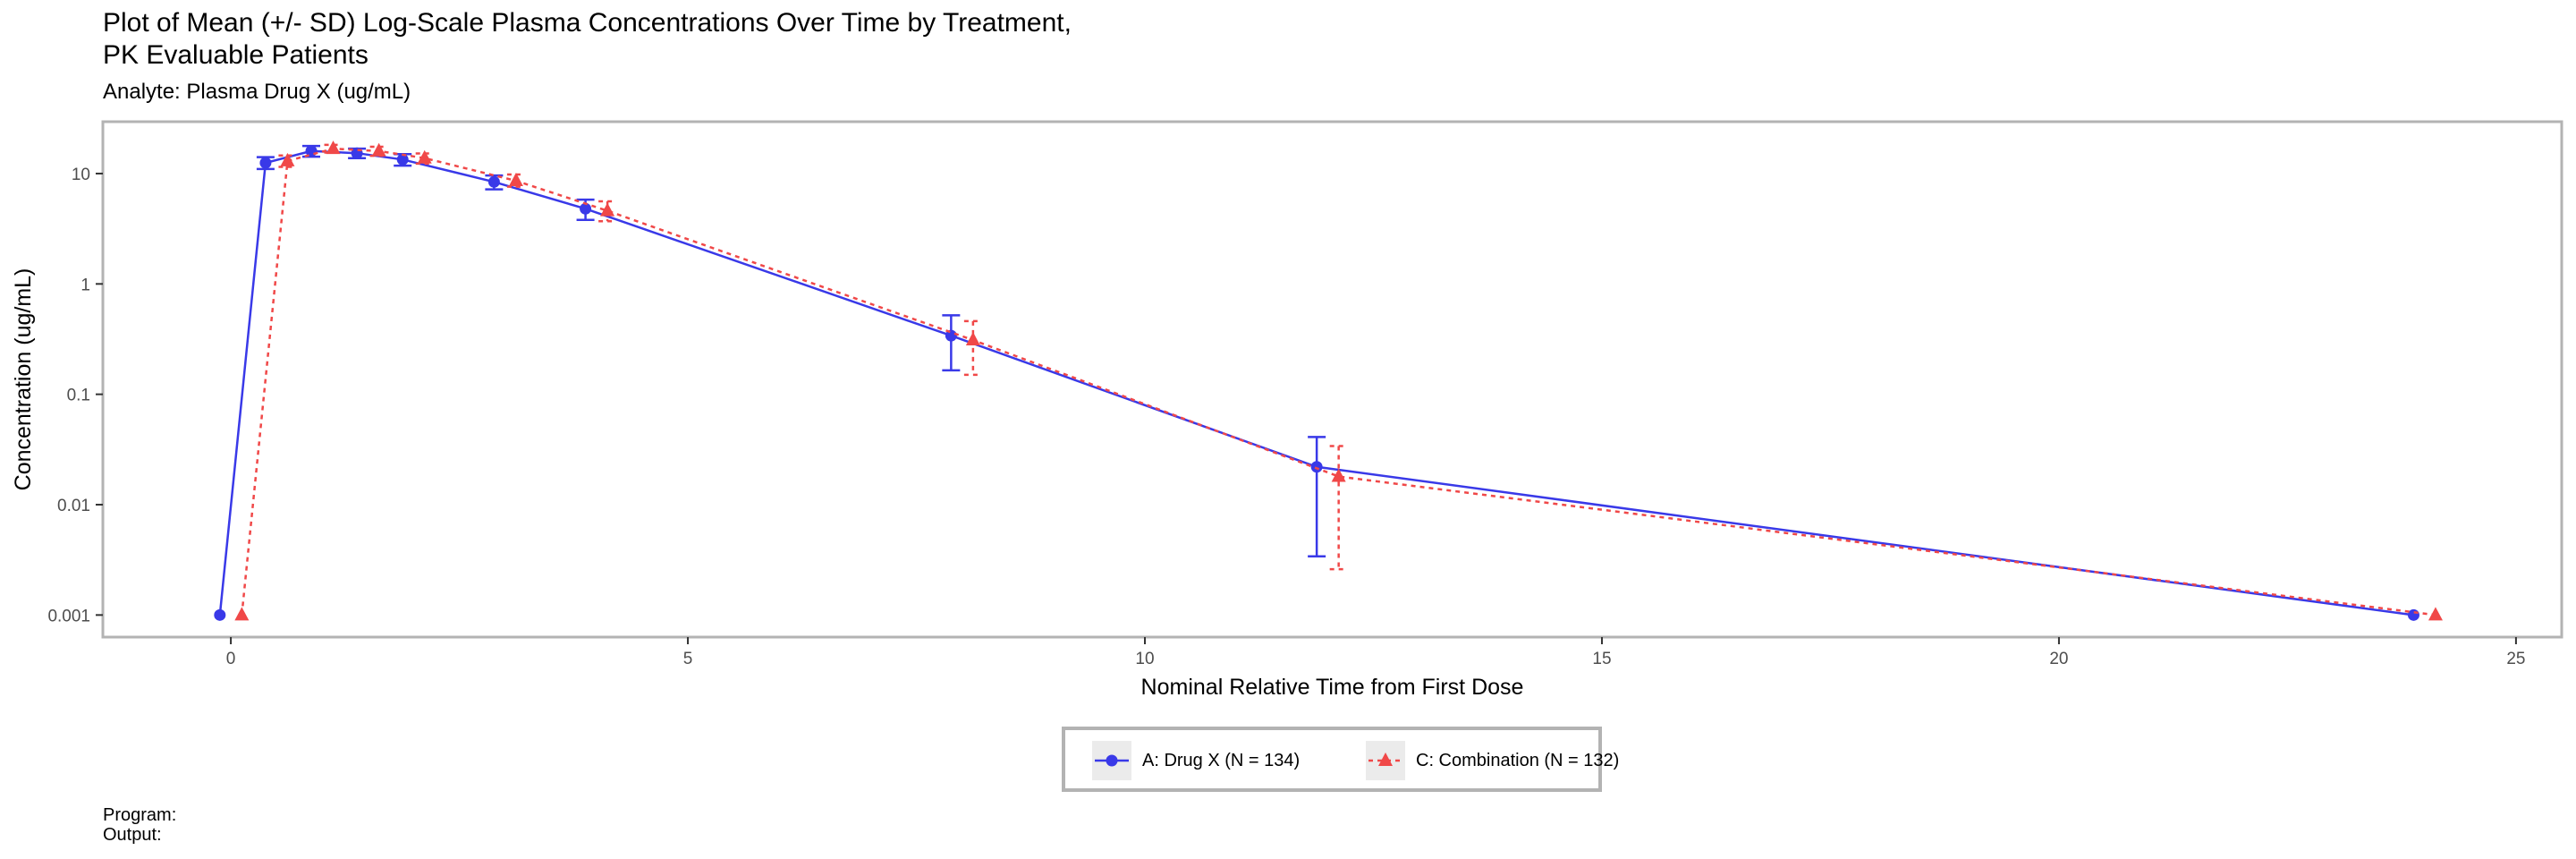 This screenshot has height=859, width=2576. Describe the element at coordinates (1518, 760) in the screenshot. I see `legend-label-combination: C: Combination (N = 132)` at that location.